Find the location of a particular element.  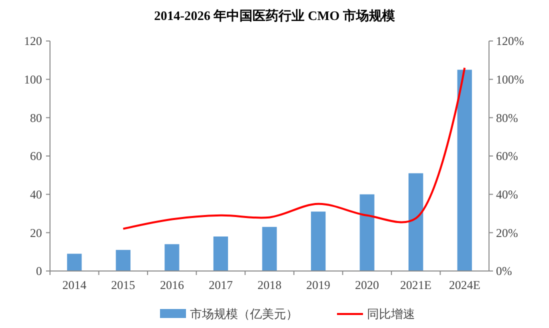

x-tick-label: 2020 is located at coordinates (367, 285).